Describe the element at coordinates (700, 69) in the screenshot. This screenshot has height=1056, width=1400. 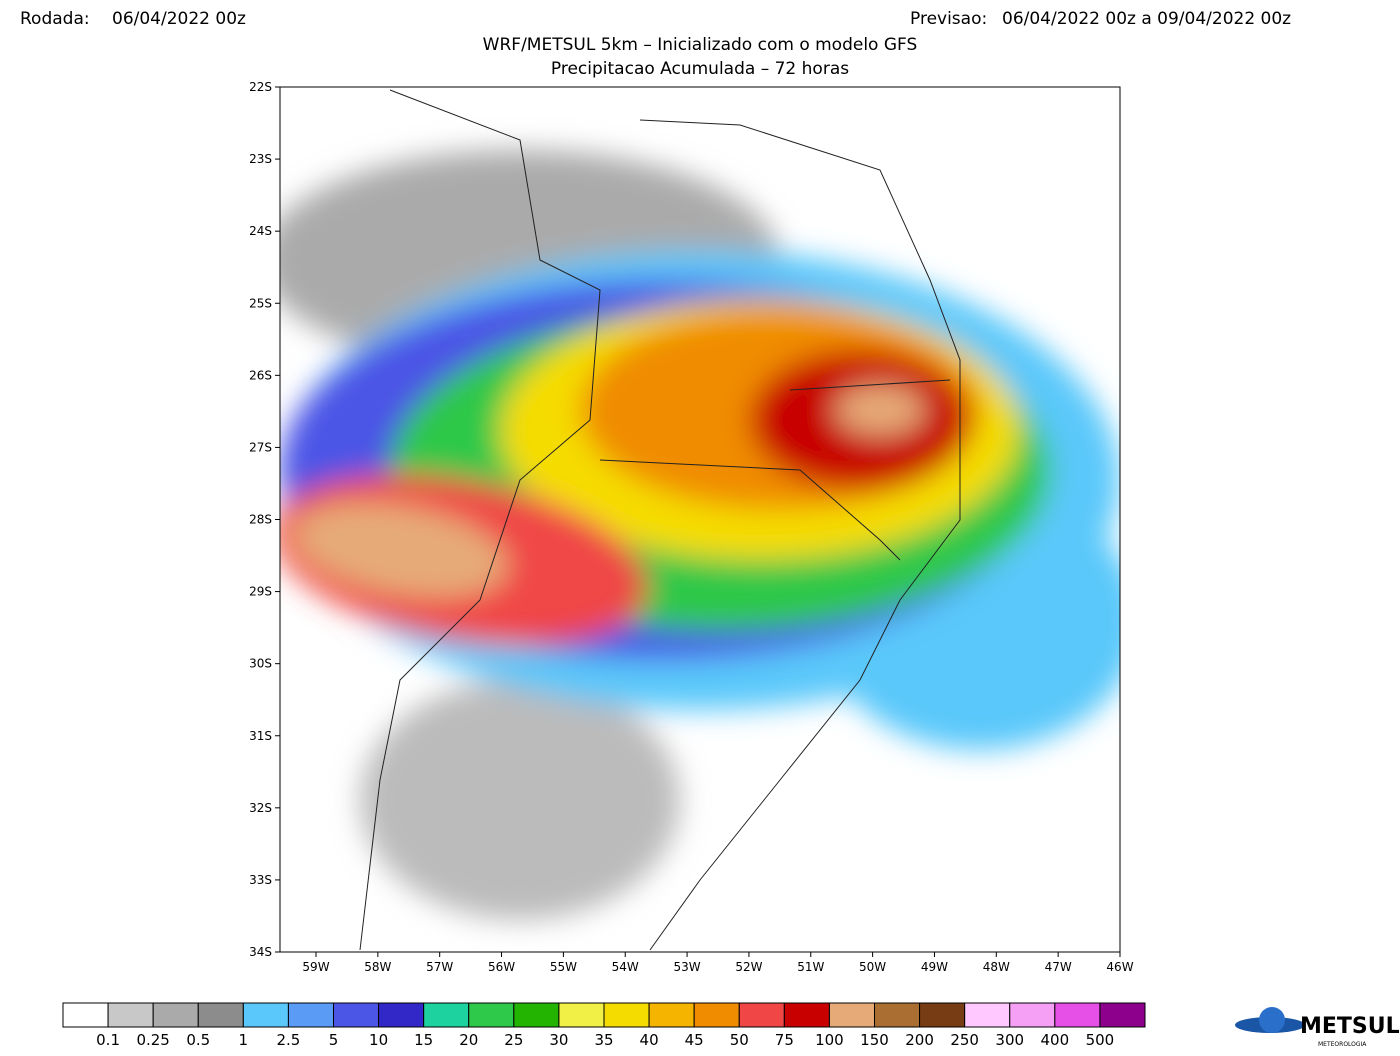
I see `map-subtitle: Precipitacao Acumulada – 72 horas` at that location.